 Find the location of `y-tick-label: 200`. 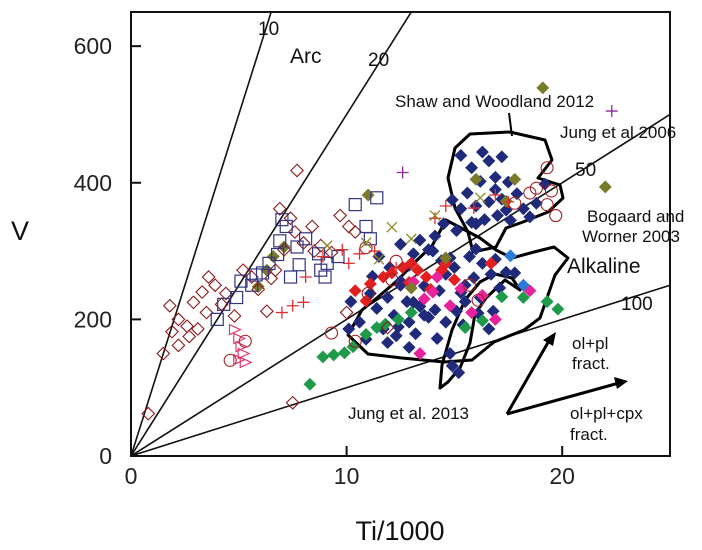

y-tick-label: 200 is located at coordinates (93, 319).